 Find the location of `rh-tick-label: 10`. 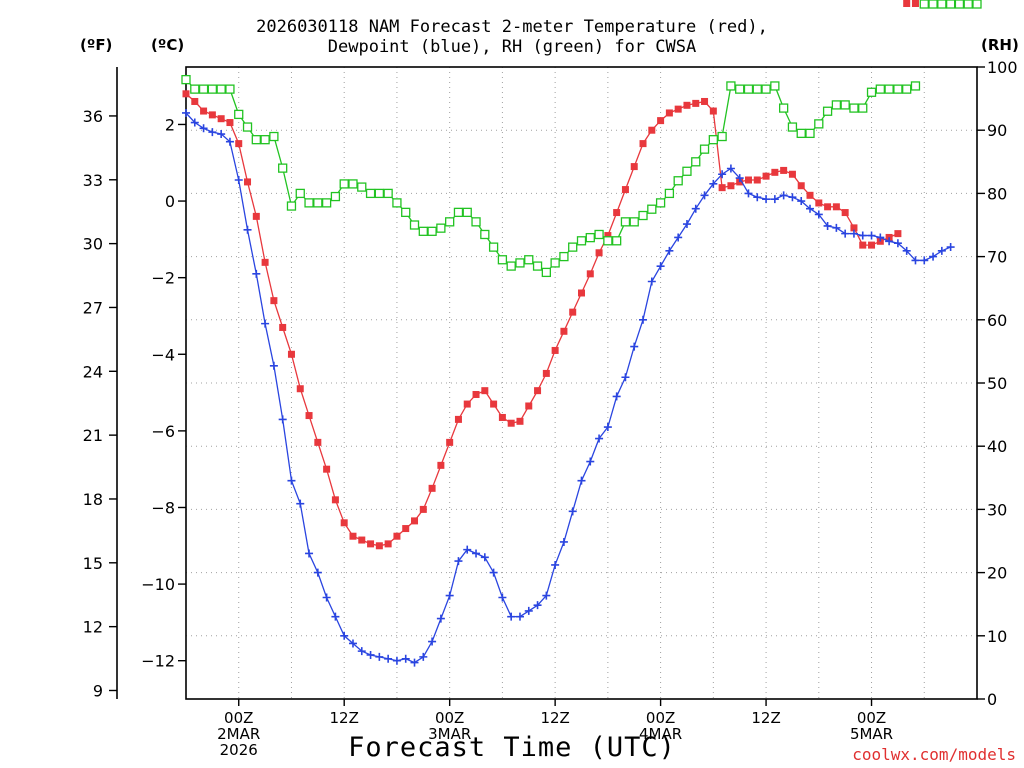

rh-tick-label: 10 is located at coordinates (997, 636).